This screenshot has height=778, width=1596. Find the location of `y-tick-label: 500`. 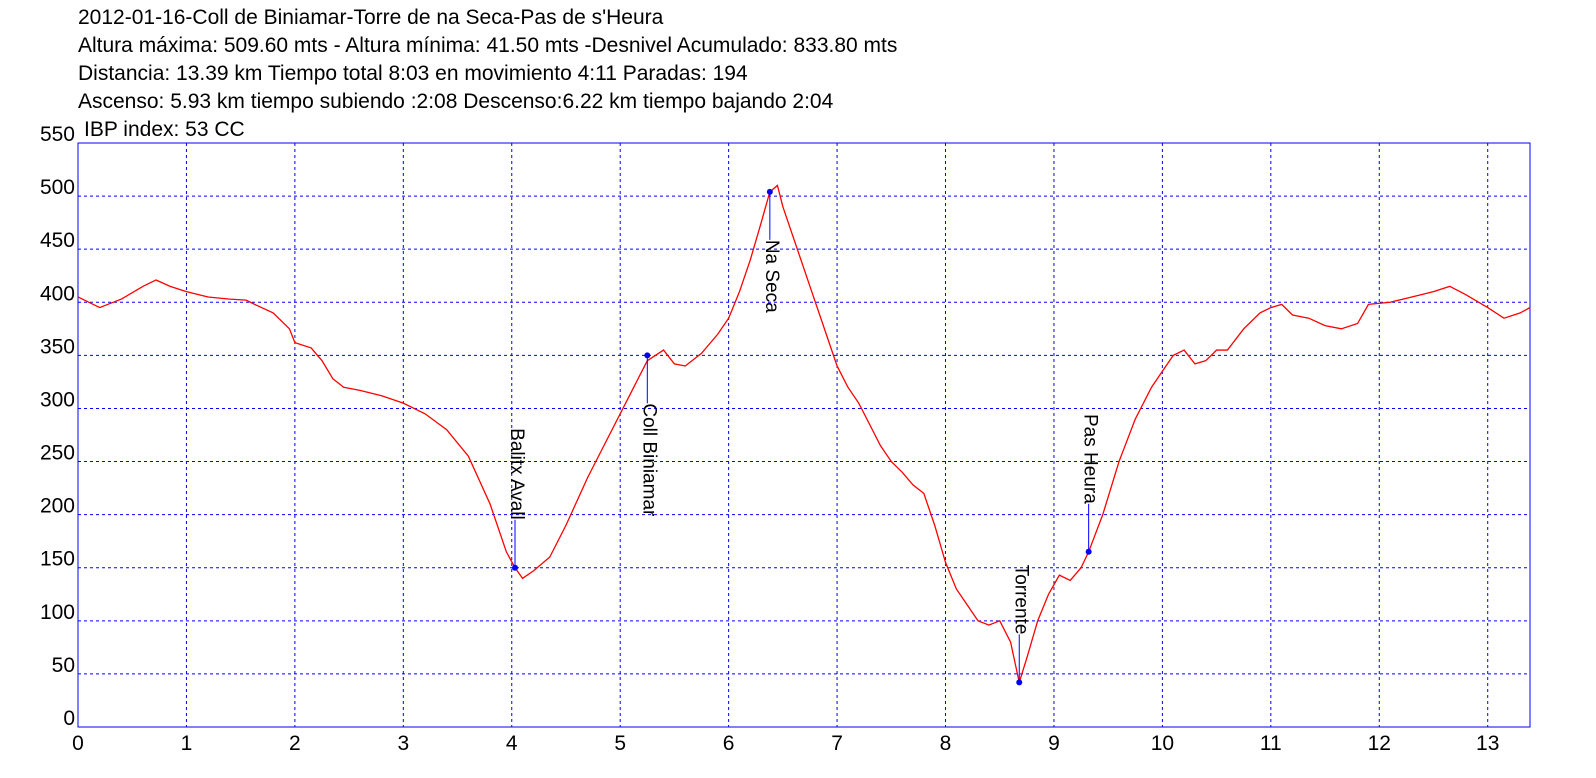

y-tick-label: 500 is located at coordinates (57, 187).